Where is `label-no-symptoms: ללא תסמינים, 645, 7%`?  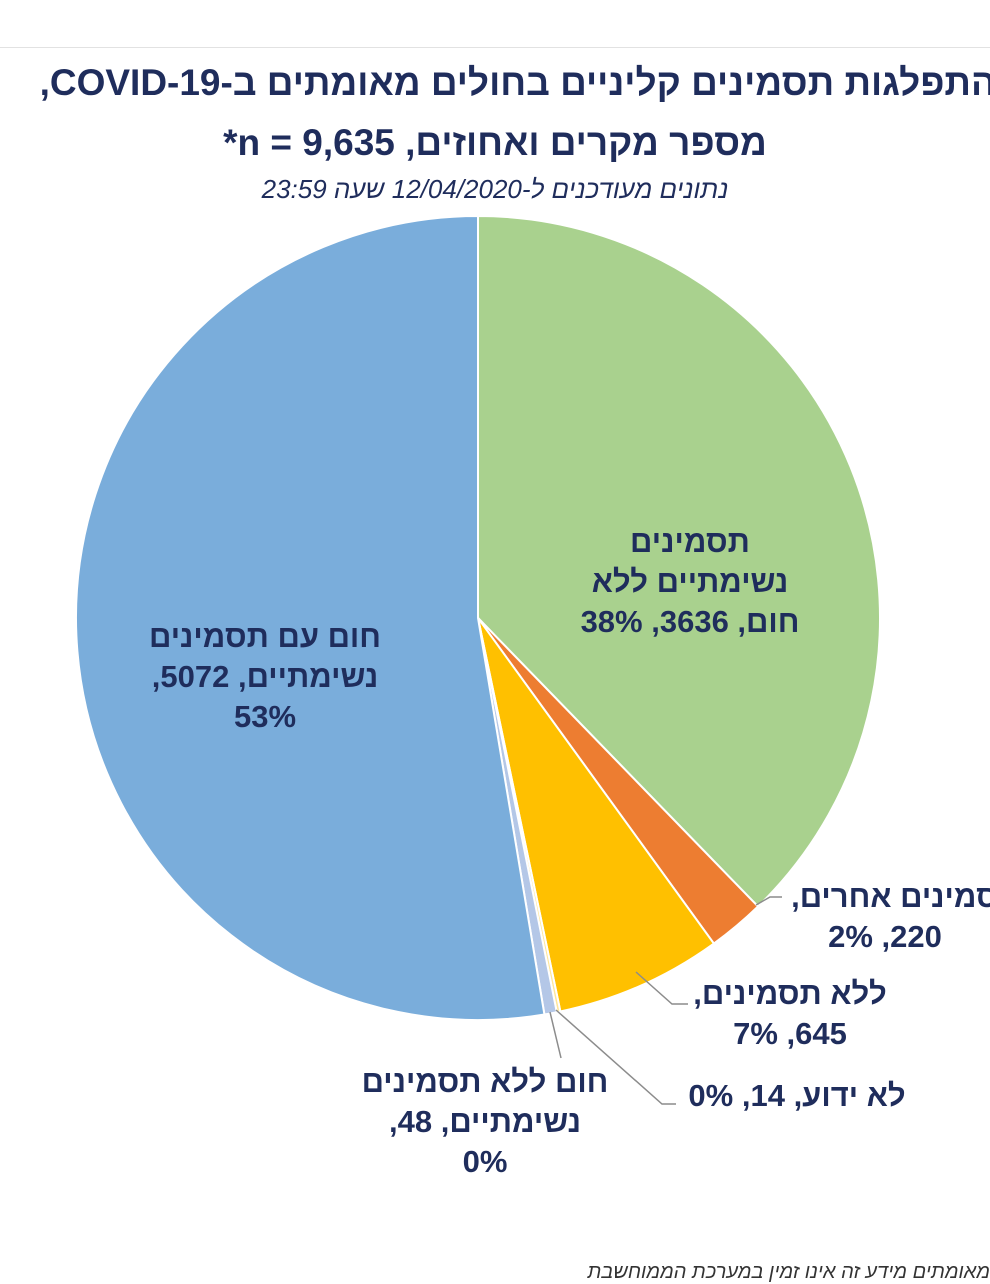
label-no-symptoms: ללא תסמינים, 645, 7% is located at coordinates (790, 1013).